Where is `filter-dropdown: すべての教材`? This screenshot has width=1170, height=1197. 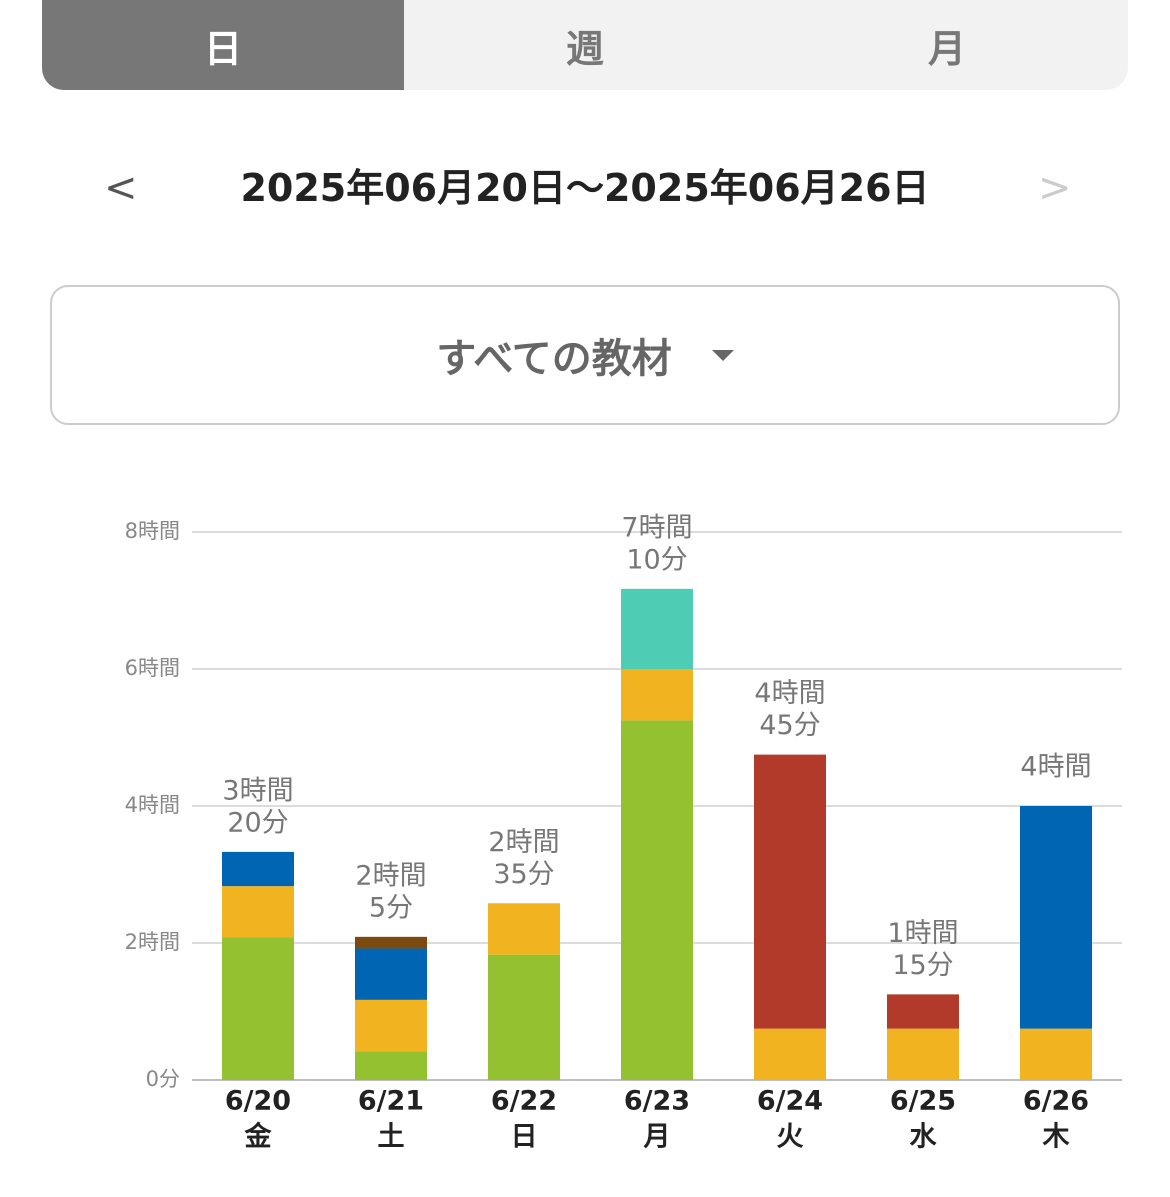
filter-dropdown: すべての教材 is located at coordinates (585, 355).